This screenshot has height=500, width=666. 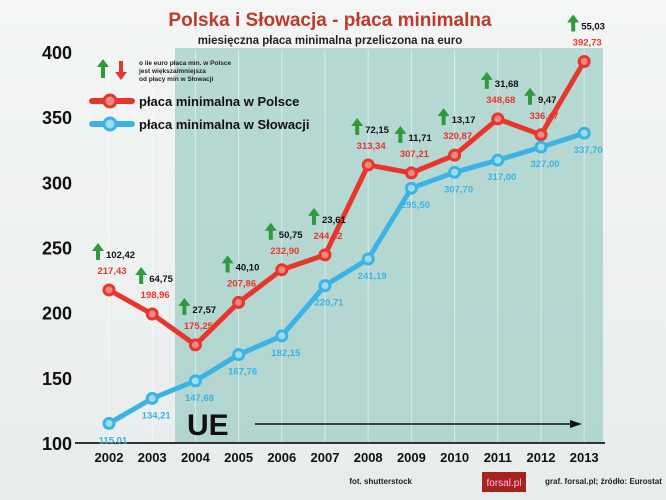 What do you see at coordinates (457, 136) in the screenshot?
I see `data-label: 320,87` at bounding box center [457, 136].